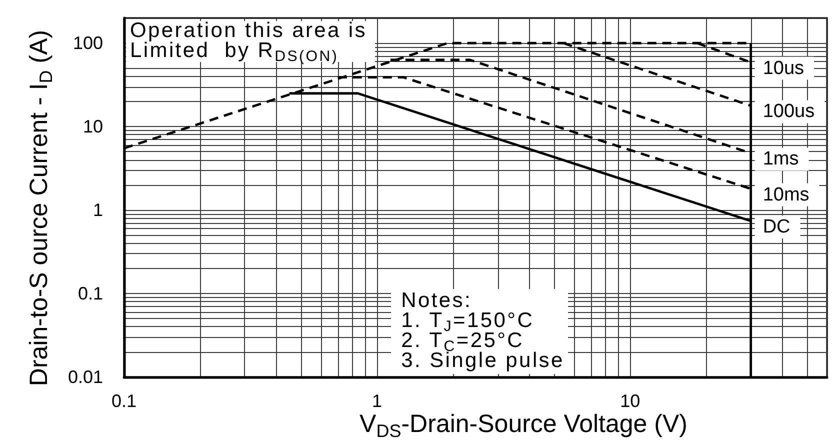  I want to click on x-tick-label: 1, so click(377, 401).